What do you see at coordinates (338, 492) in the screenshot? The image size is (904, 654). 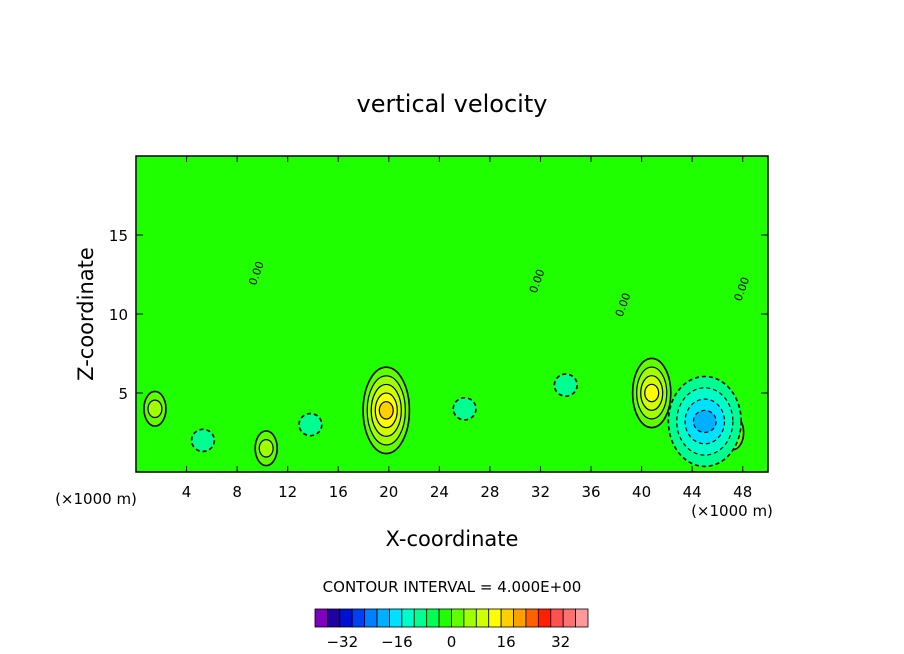 I see `x-tick-label: 16` at bounding box center [338, 492].